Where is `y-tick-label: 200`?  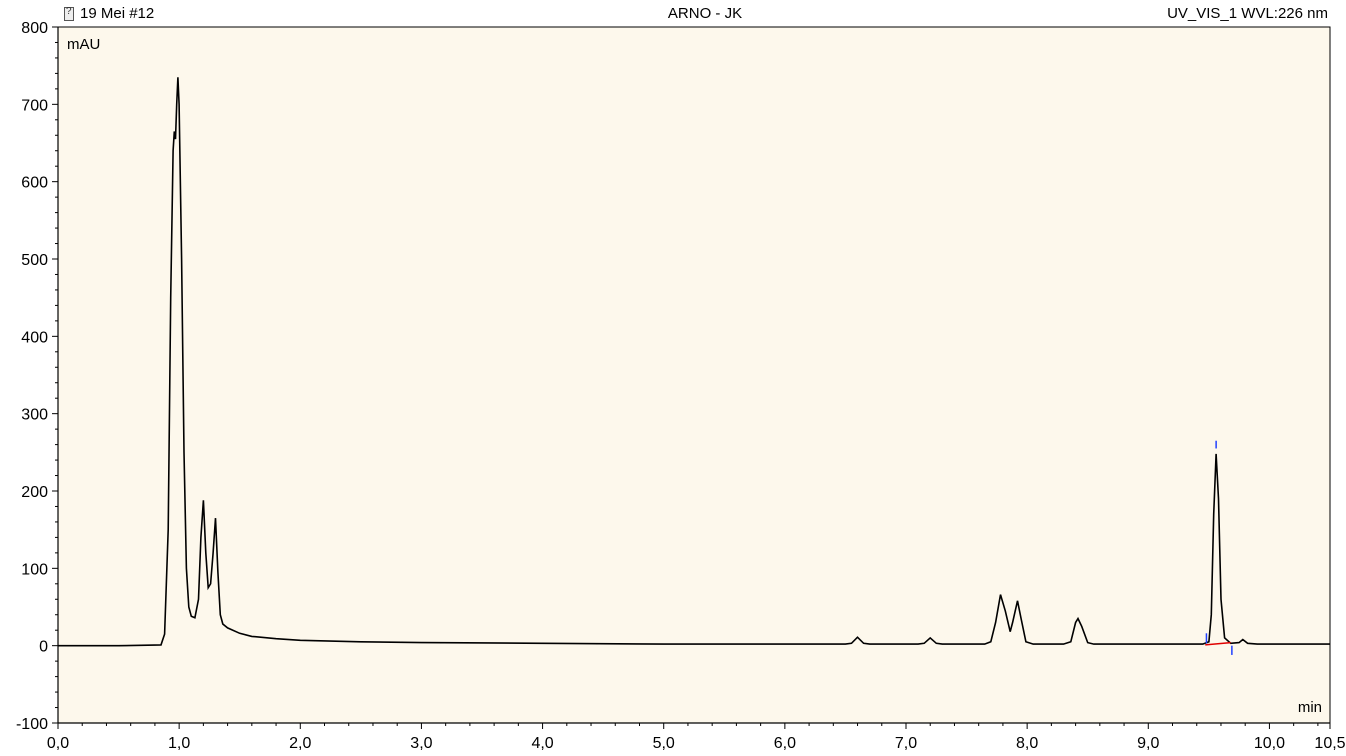
y-tick-label: 200 is located at coordinates (34, 492).